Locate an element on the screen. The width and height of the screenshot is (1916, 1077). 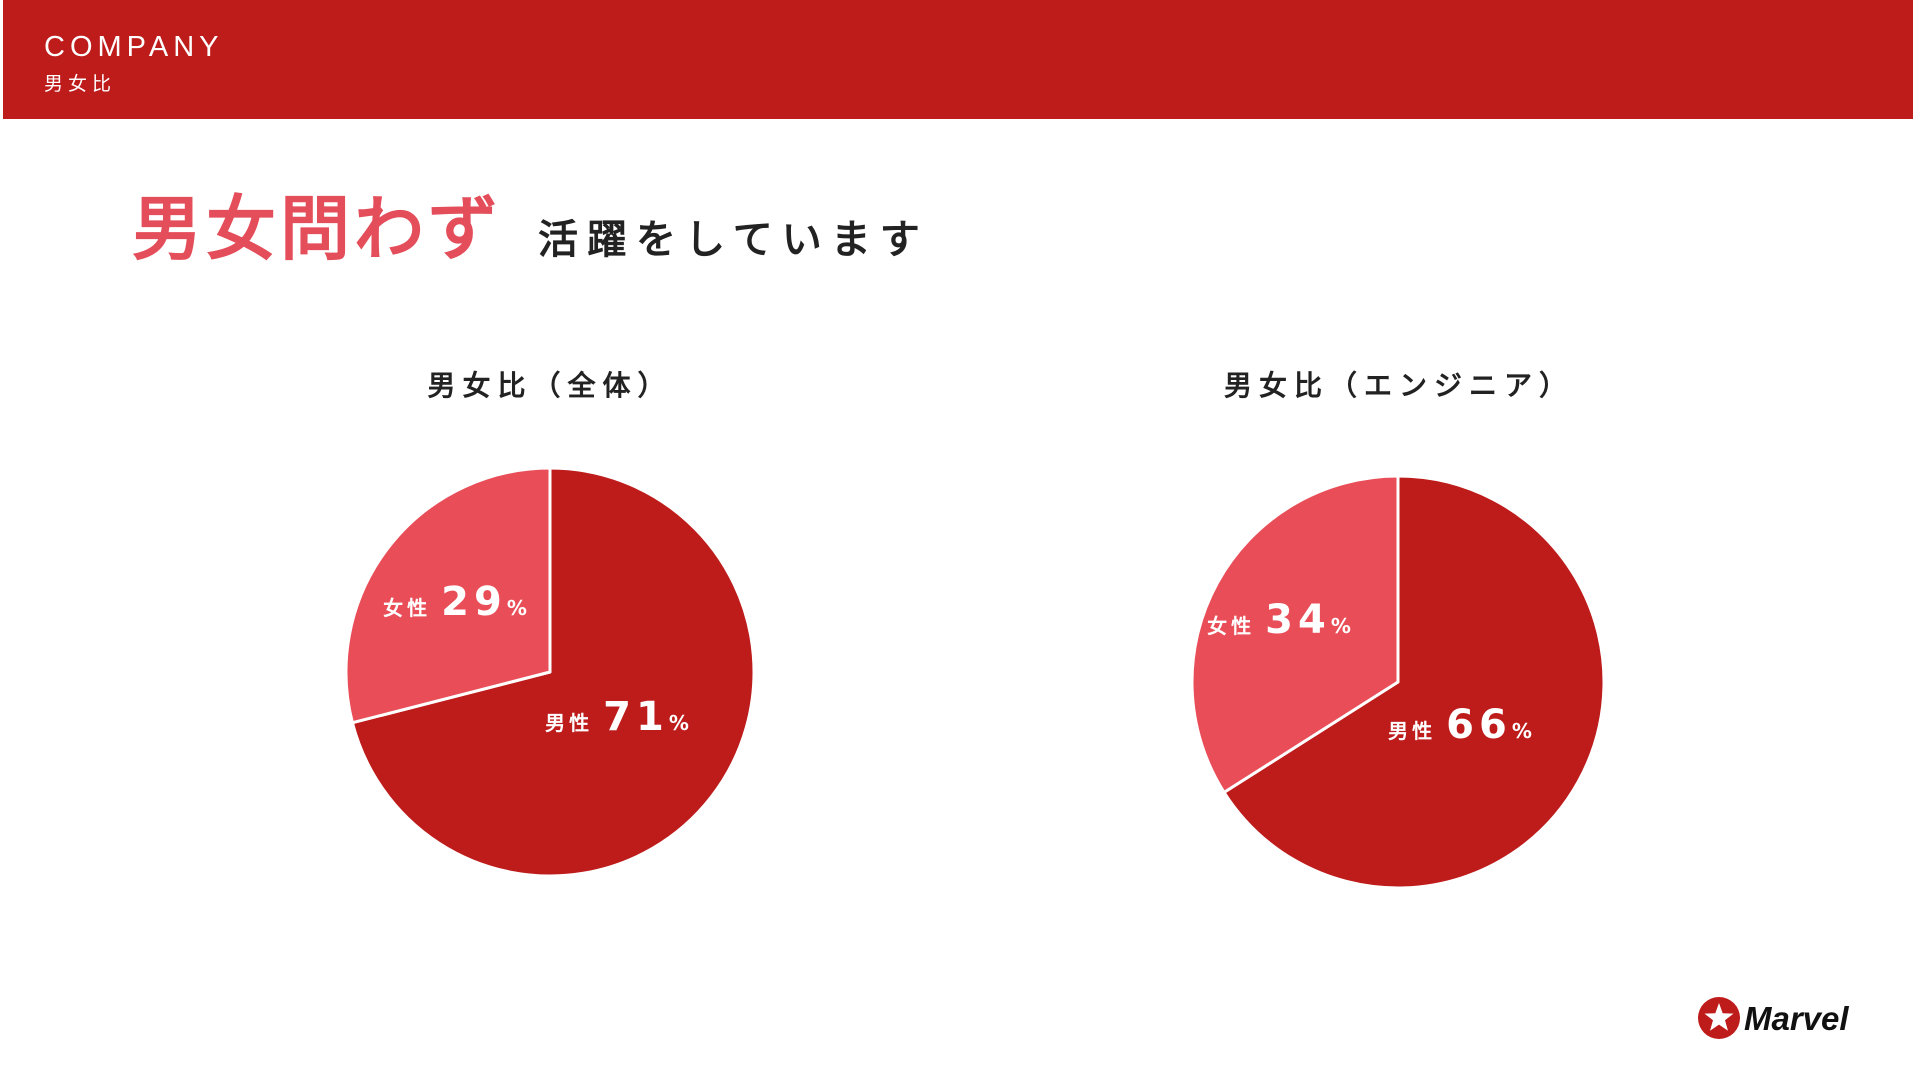
pie-slice-engineers-female is located at coordinates (1295, 634).